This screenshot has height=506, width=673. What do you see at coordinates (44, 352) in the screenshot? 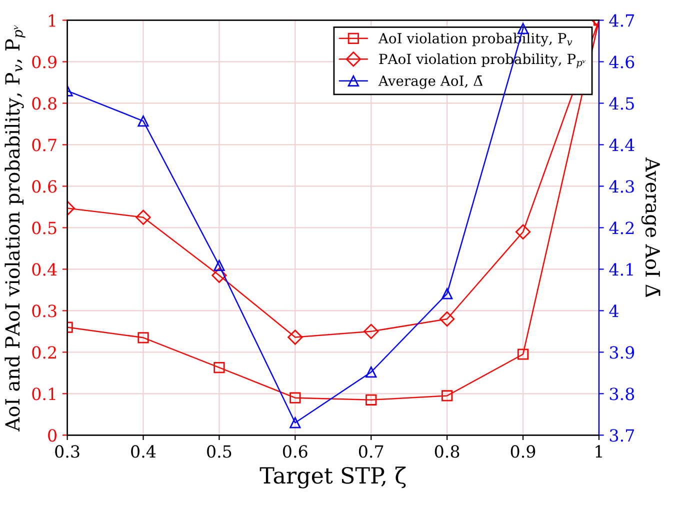
I see `y-tick-label: 0.2` at bounding box center [44, 352].